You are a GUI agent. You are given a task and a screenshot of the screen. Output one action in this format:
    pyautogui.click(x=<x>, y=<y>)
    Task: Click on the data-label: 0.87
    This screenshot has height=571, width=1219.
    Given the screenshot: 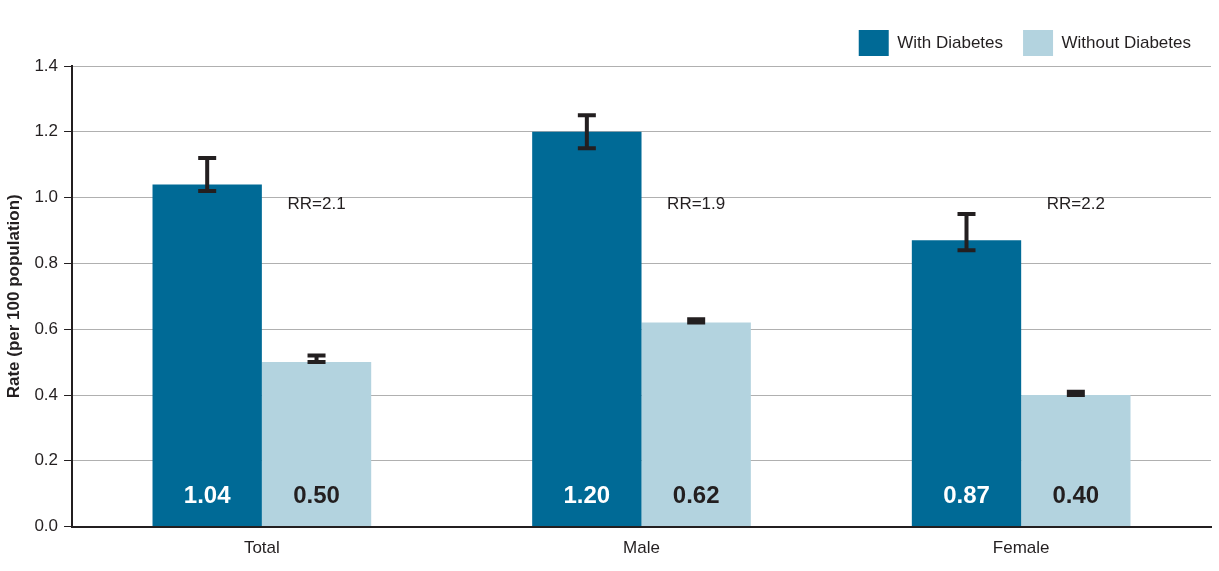 What is the action you would take?
    pyautogui.click(x=966, y=495)
    